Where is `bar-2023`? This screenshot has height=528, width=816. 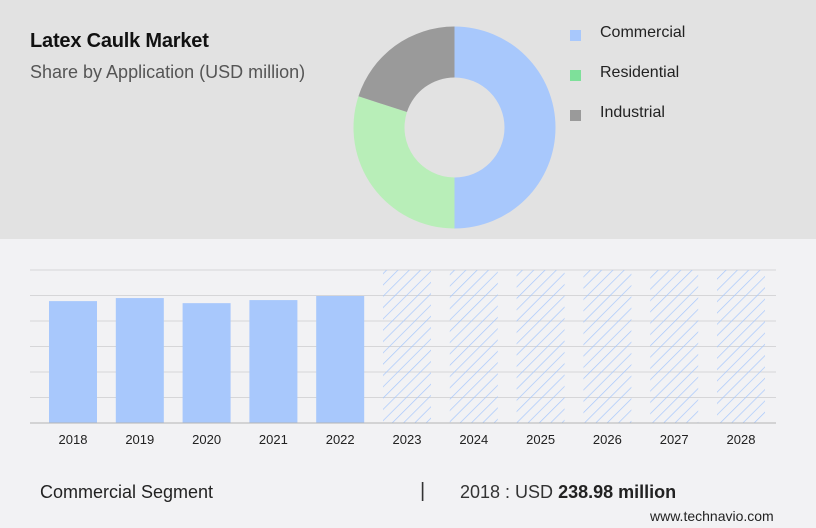 bar-2023 is located at coordinates (407, 346).